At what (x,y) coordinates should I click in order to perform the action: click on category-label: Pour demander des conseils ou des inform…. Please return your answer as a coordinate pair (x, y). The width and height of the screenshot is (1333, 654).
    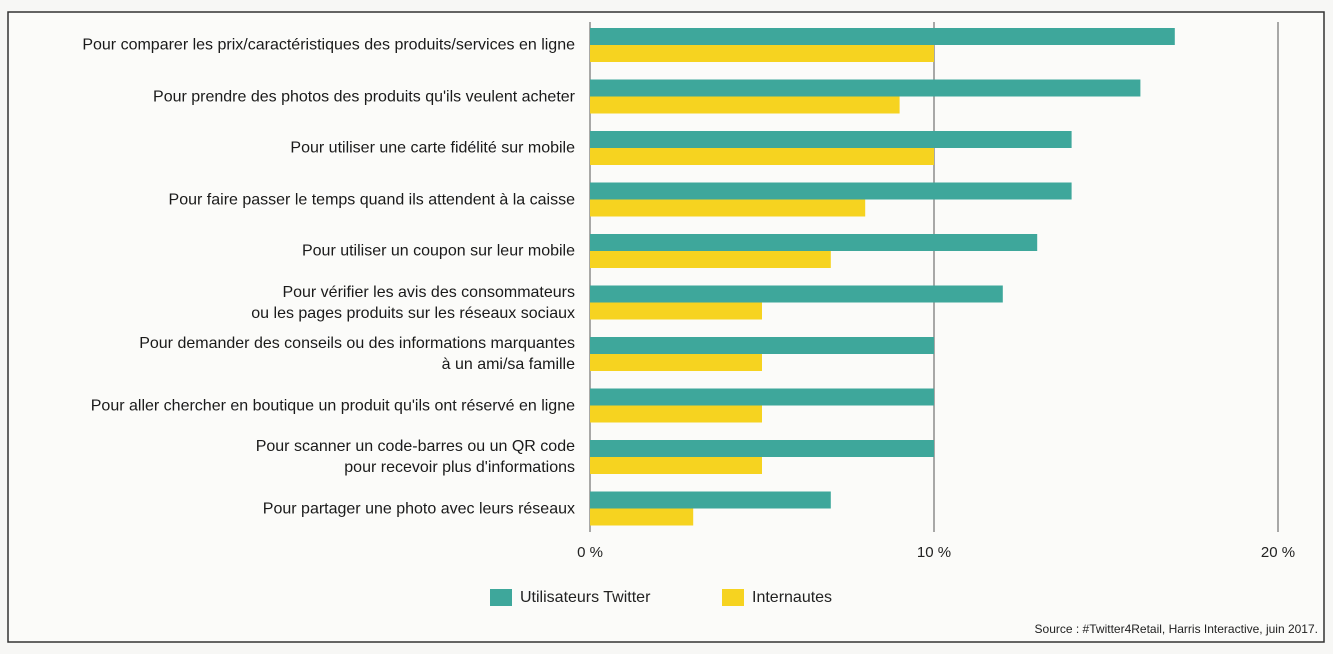
    Looking at the image, I should click on (357, 354).